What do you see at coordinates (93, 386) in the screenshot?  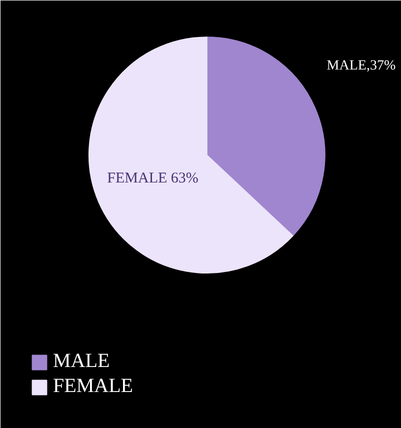 I see `legend-label: FEMALE` at bounding box center [93, 386].